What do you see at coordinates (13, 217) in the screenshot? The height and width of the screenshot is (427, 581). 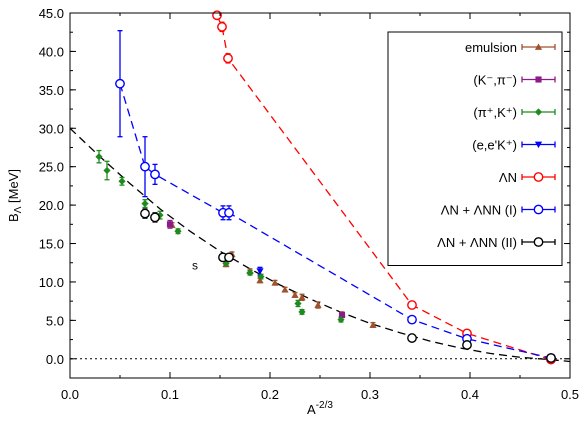 I see `y-axis-title-main: B` at bounding box center [13, 217].